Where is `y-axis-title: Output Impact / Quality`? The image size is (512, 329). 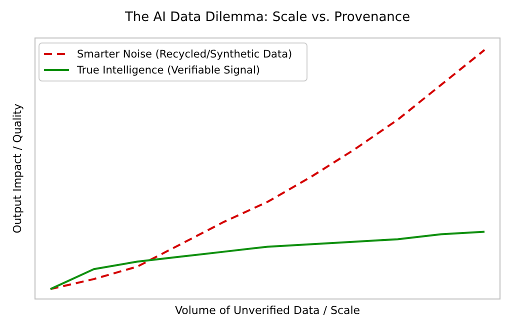 y-axis-title: Output Impact / Quality is located at coordinates (17, 168).